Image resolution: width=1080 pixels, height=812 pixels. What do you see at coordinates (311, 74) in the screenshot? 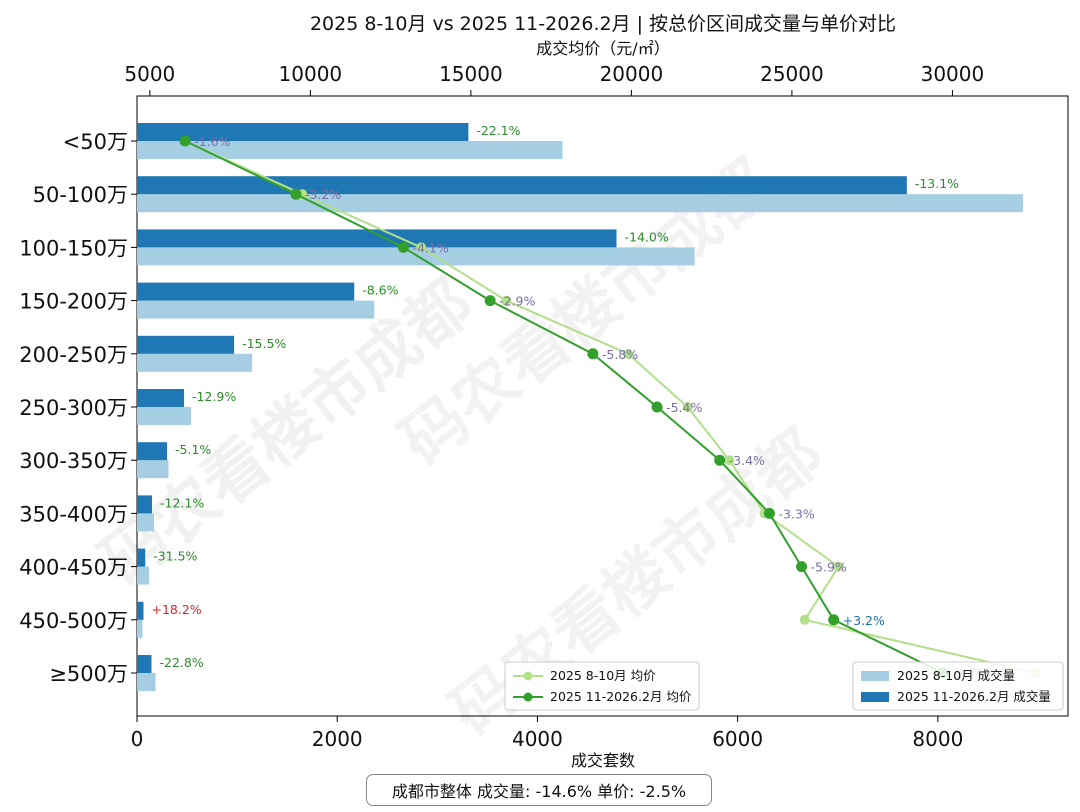
I see `x2-tick-label: 10000` at bounding box center [311, 74].